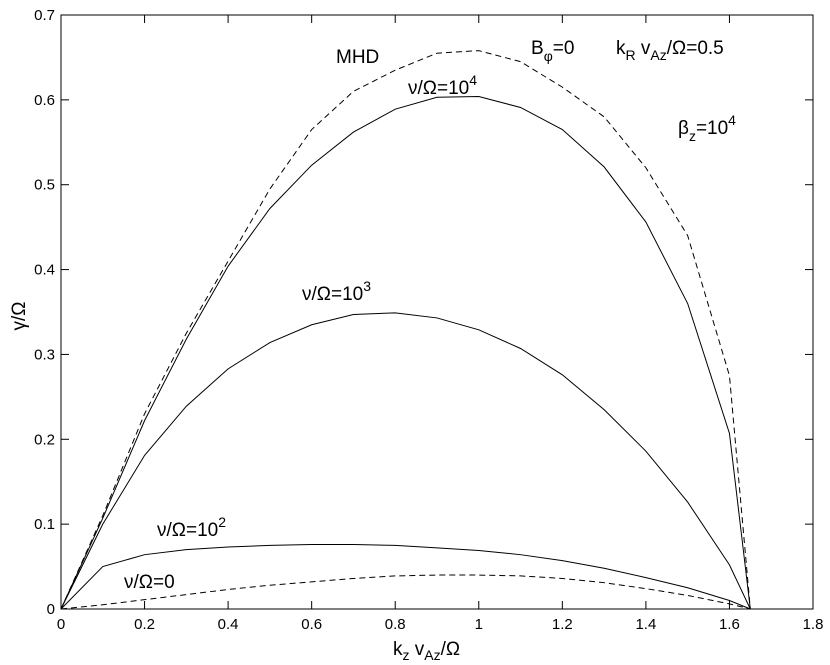  Describe the element at coordinates (51, 609) in the screenshot. I see `y-tick-label: 0` at that location.